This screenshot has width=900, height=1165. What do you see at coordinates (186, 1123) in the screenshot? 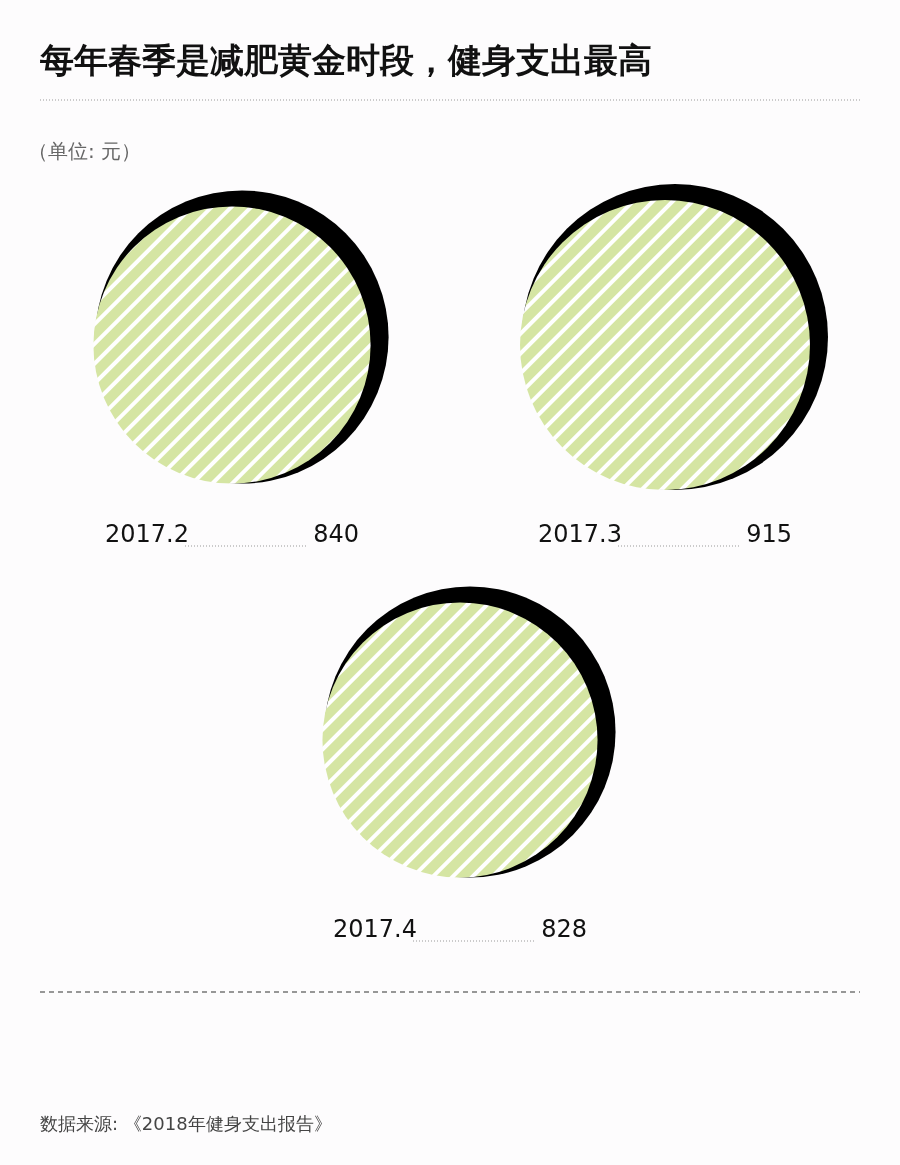
I see `annotation: 数据来源: 《2018年健身支出报告》` at bounding box center [186, 1123].